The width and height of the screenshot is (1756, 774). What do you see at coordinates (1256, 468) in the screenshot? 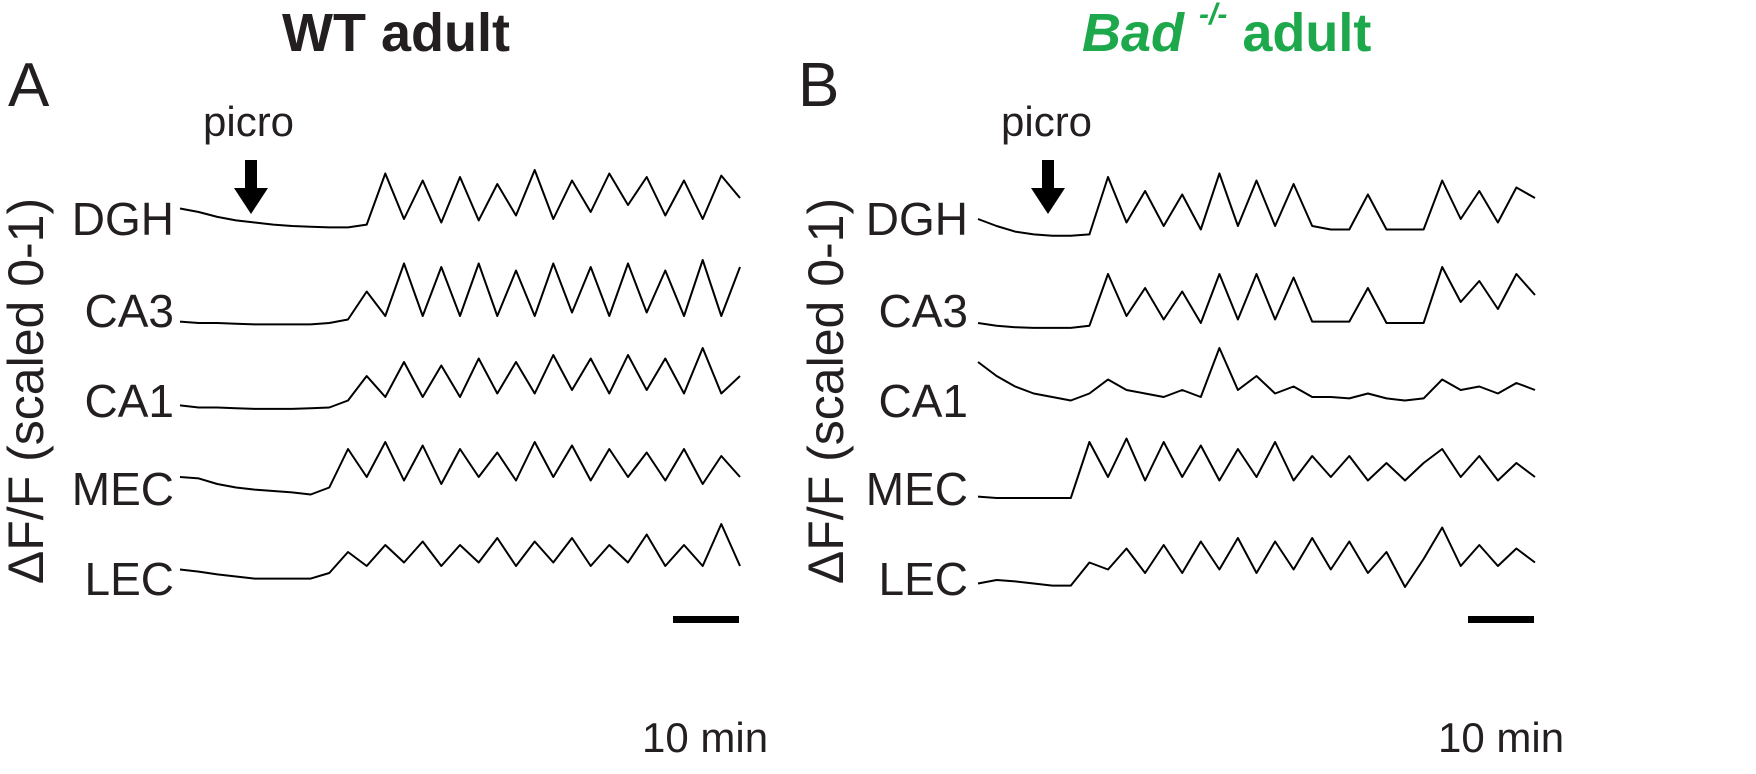
I see `panel-b-trace-mec` at bounding box center [1256, 468].